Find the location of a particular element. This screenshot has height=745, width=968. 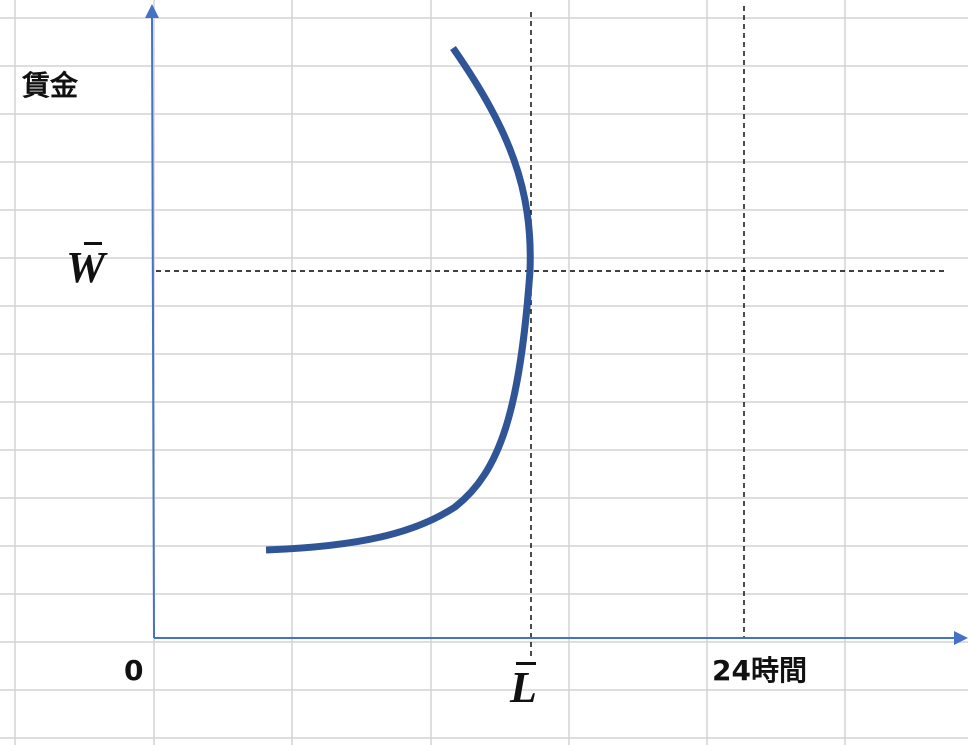

w-bar-letter: W is located at coordinates (86, 267).